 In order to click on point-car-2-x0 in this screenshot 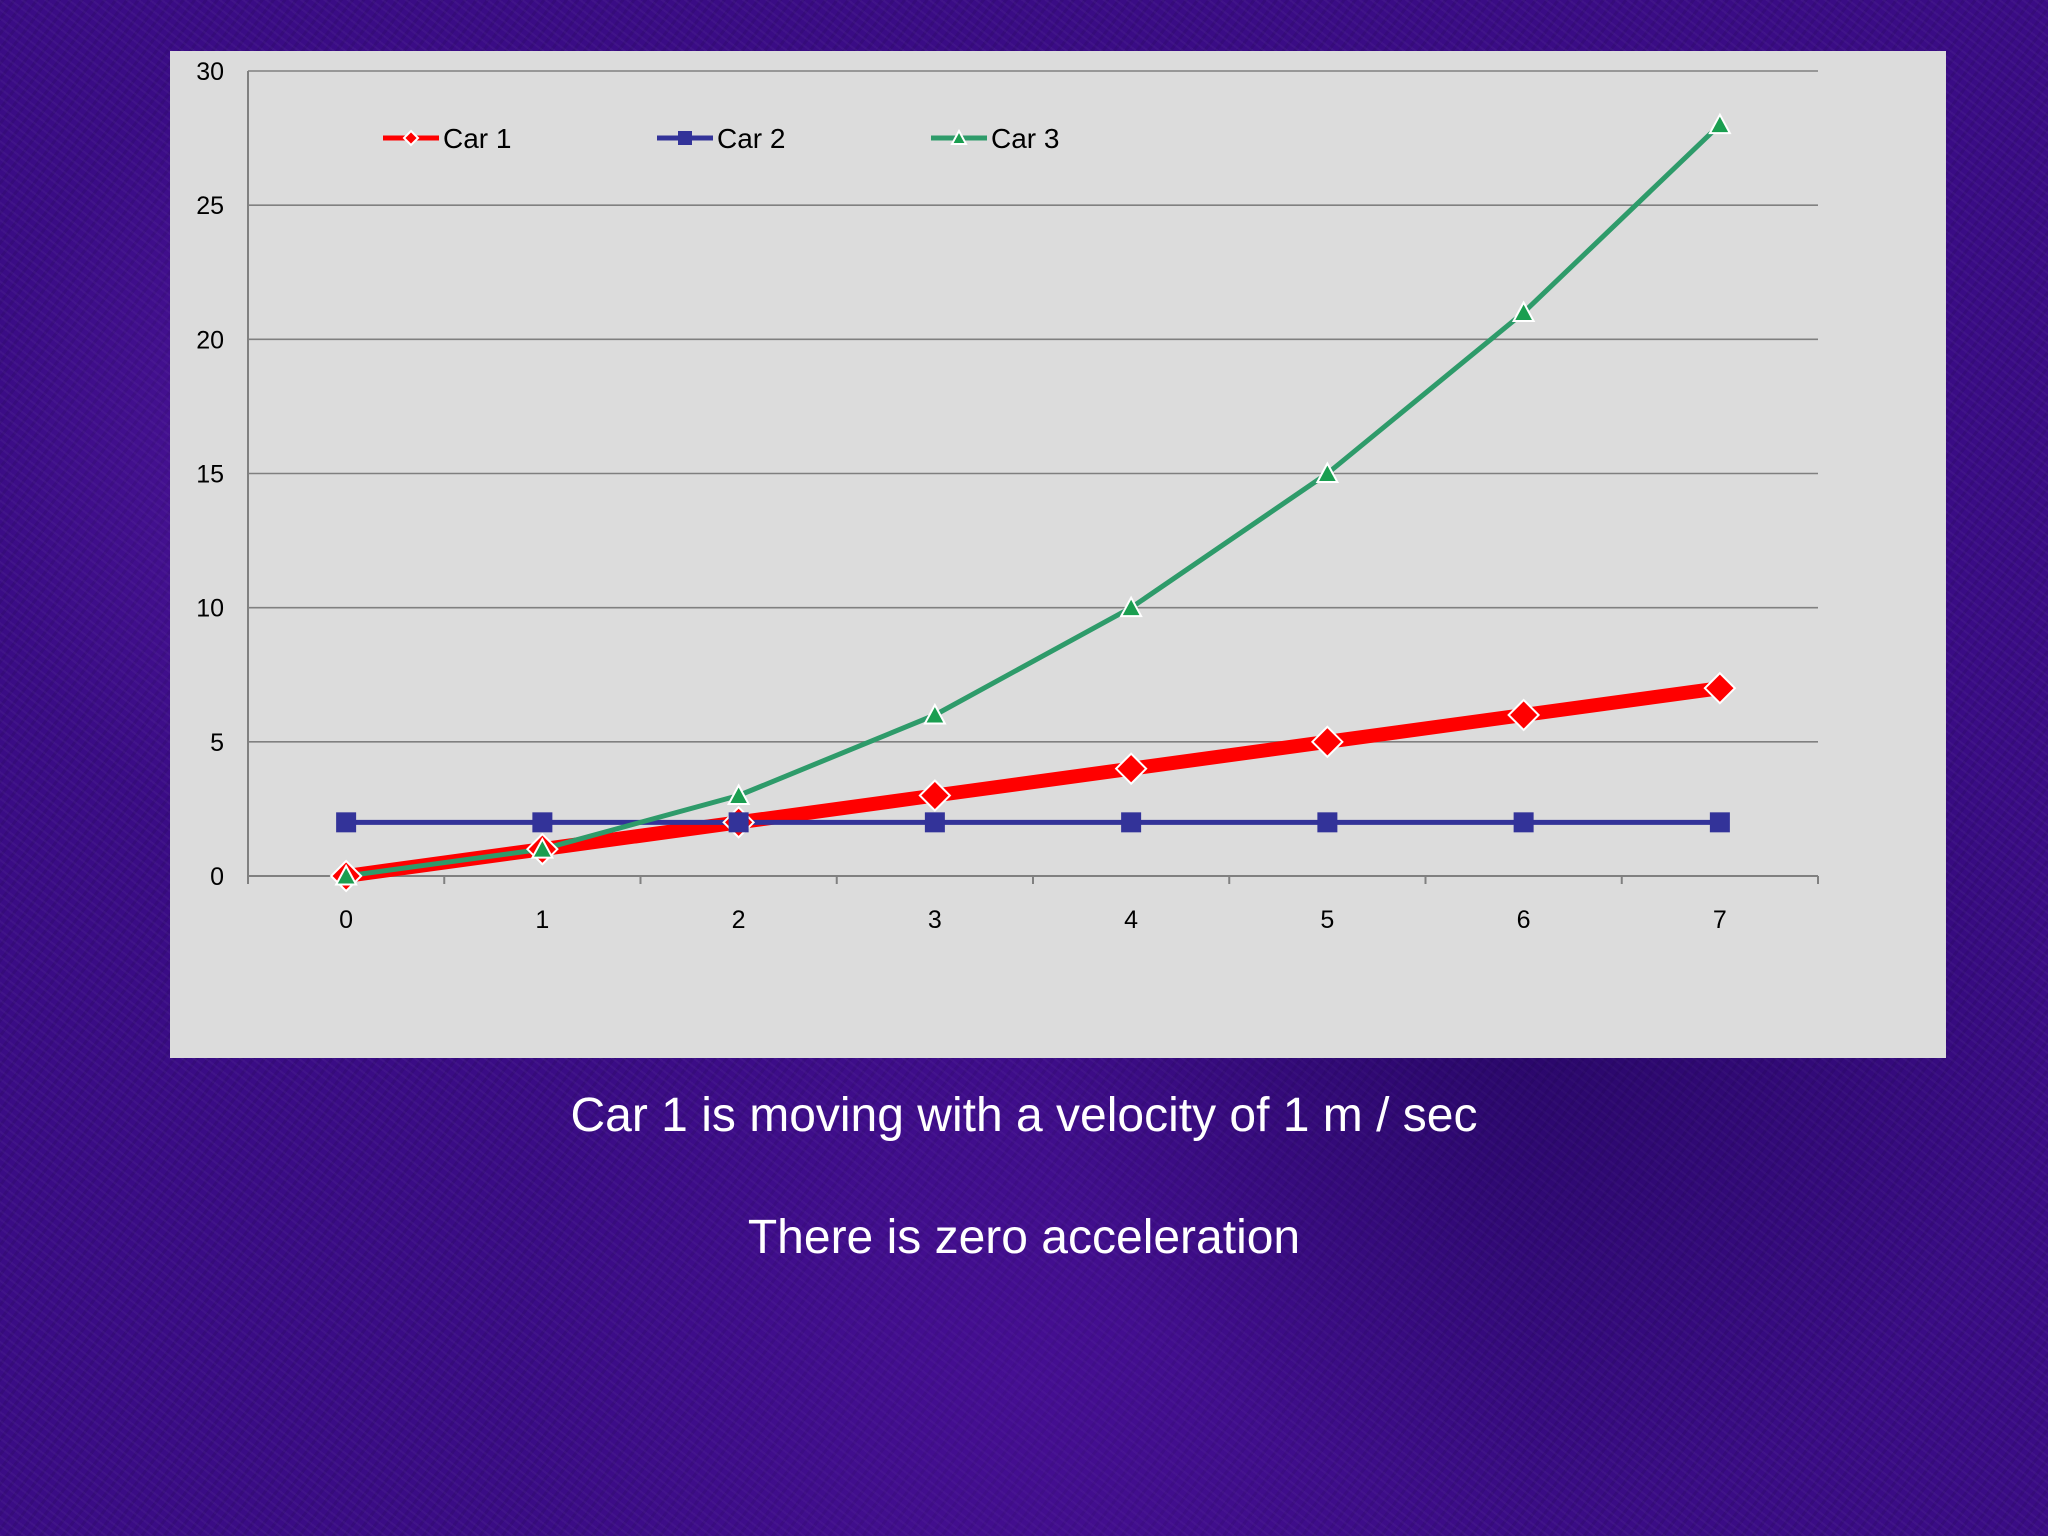, I will do `click(346, 822)`.